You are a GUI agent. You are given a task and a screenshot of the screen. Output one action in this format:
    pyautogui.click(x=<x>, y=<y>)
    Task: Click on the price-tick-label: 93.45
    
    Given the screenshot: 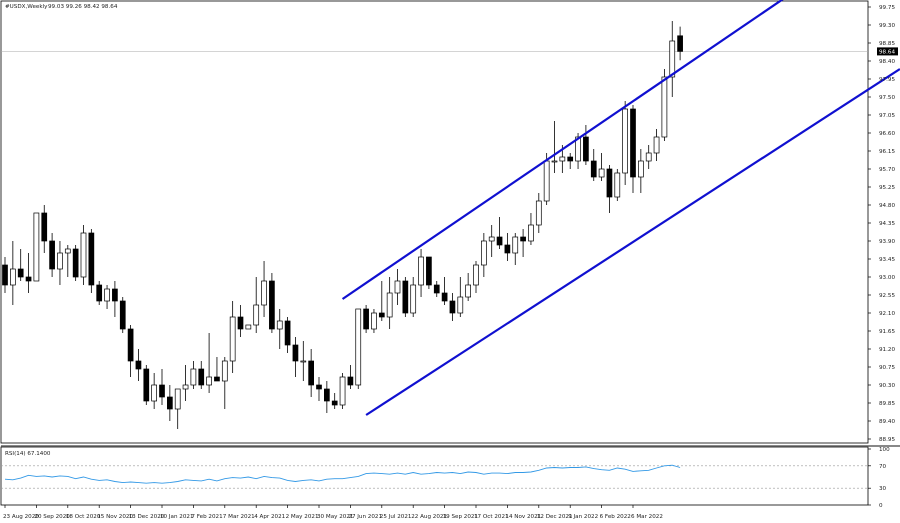 What is the action you would take?
    pyautogui.click(x=887, y=260)
    